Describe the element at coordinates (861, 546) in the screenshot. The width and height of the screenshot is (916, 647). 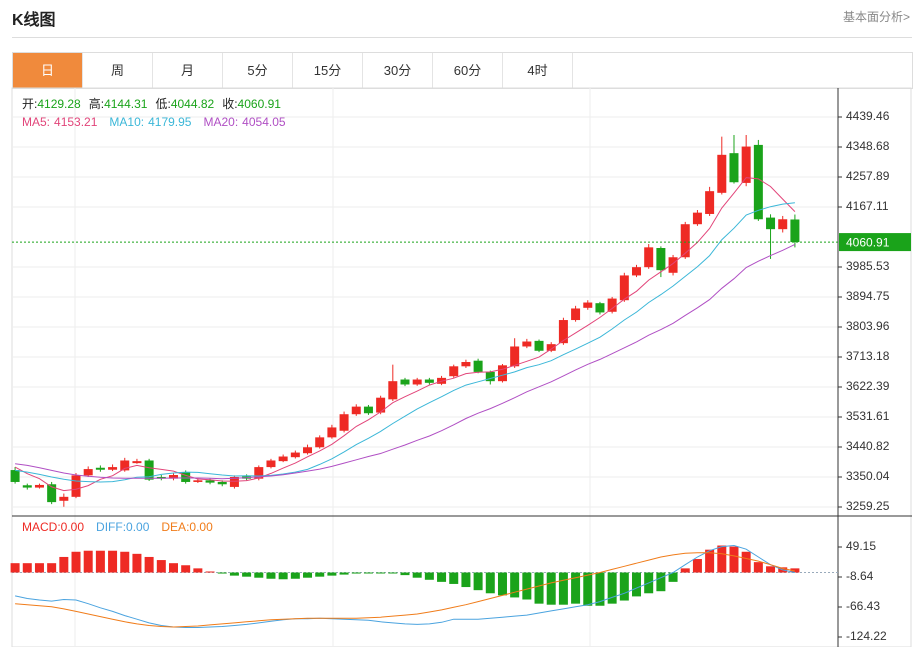
I see `y-tick-label: 49.15` at that location.